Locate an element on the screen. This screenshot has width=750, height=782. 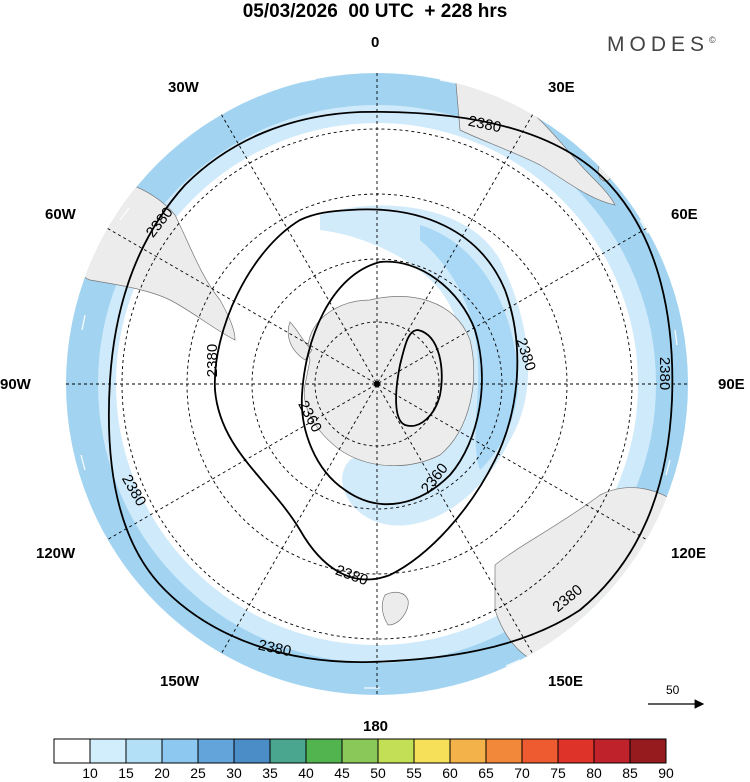
lon-label-120e: 120E is located at coordinates (689, 553).